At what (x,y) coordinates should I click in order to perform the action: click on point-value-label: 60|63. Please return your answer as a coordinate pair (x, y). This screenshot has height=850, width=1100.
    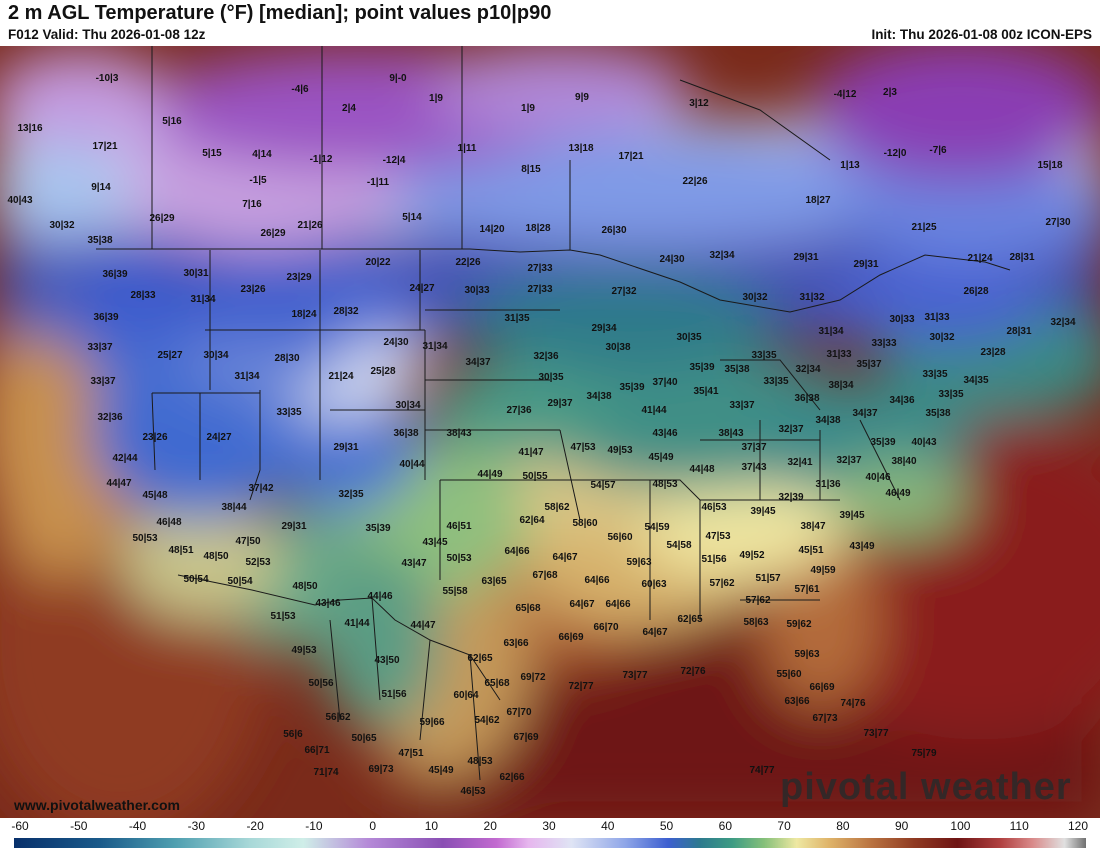
    Looking at the image, I should click on (653, 584).